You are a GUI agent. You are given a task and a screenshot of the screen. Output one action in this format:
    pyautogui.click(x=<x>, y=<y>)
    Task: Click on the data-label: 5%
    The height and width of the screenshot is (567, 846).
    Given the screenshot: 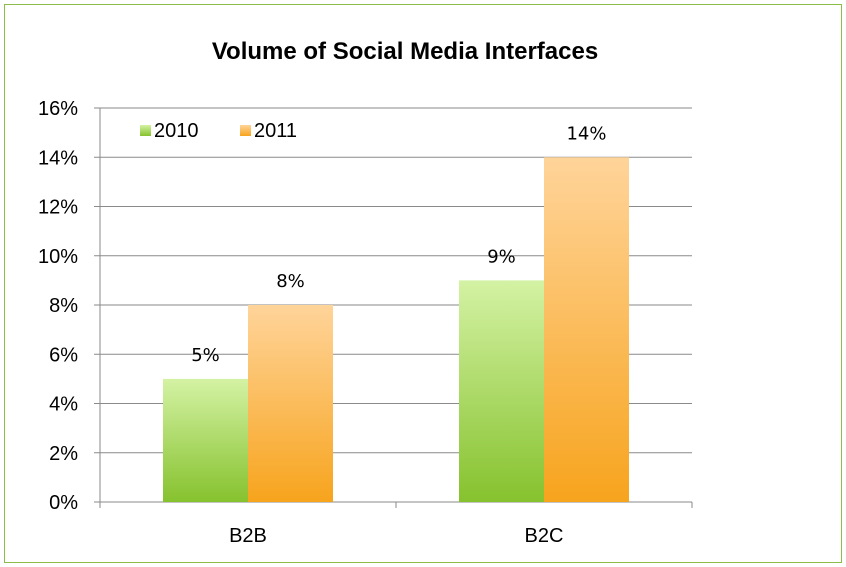 What is the action you would take?
    pyautogui.click(x=205, y=355)
    